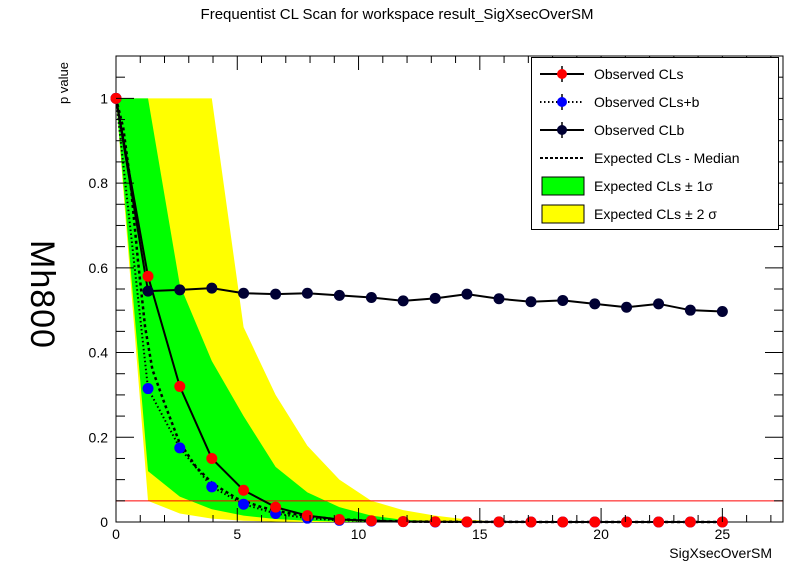 The width and height of the screenshot is (794, 569). Describe the element at coordinates (562, 102) in the screenshot. I see `legend-symbol-observed-clsb` at that location.